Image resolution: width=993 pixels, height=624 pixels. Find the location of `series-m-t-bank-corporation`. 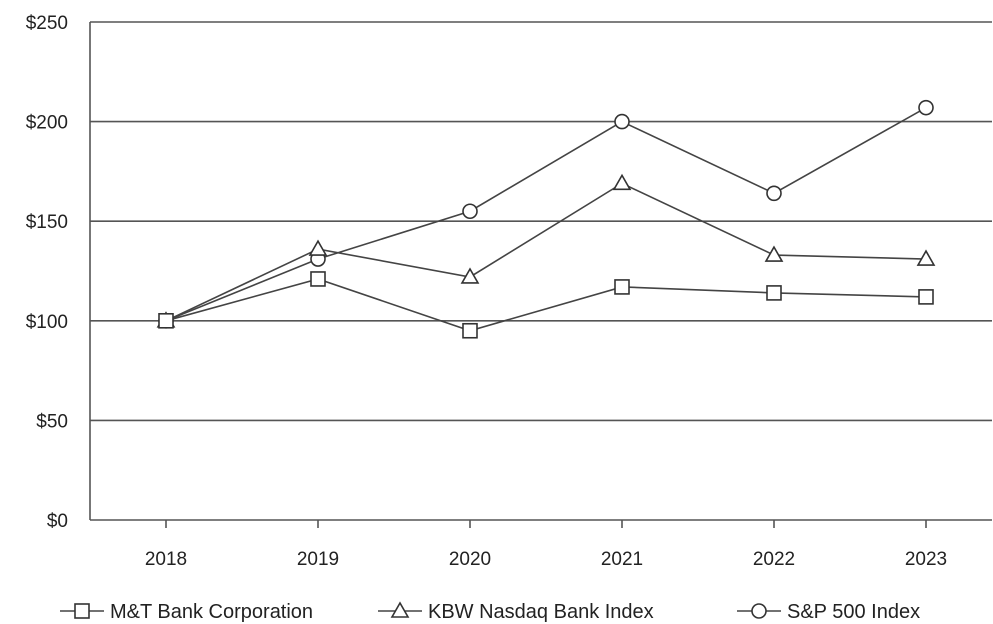

series-m-t-bank-corporation is located at coordinates (546, 305).